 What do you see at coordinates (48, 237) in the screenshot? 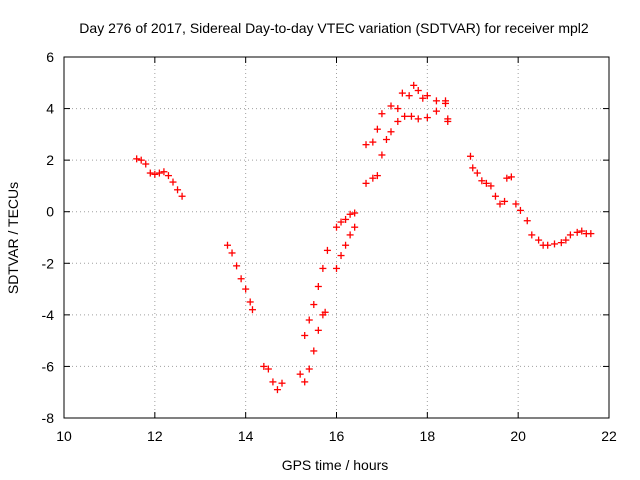
I see `y-tick-labels: -8 -6 -4 -2 0 2 4 6` at bounding box center [48, 237].